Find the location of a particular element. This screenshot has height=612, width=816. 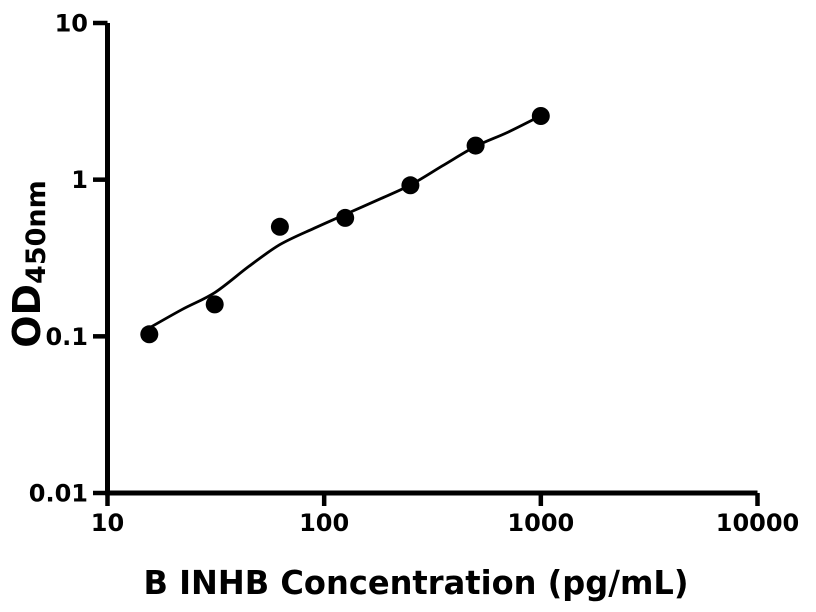

y-axis-title: OD450nm is located at coordinates (28, 264).